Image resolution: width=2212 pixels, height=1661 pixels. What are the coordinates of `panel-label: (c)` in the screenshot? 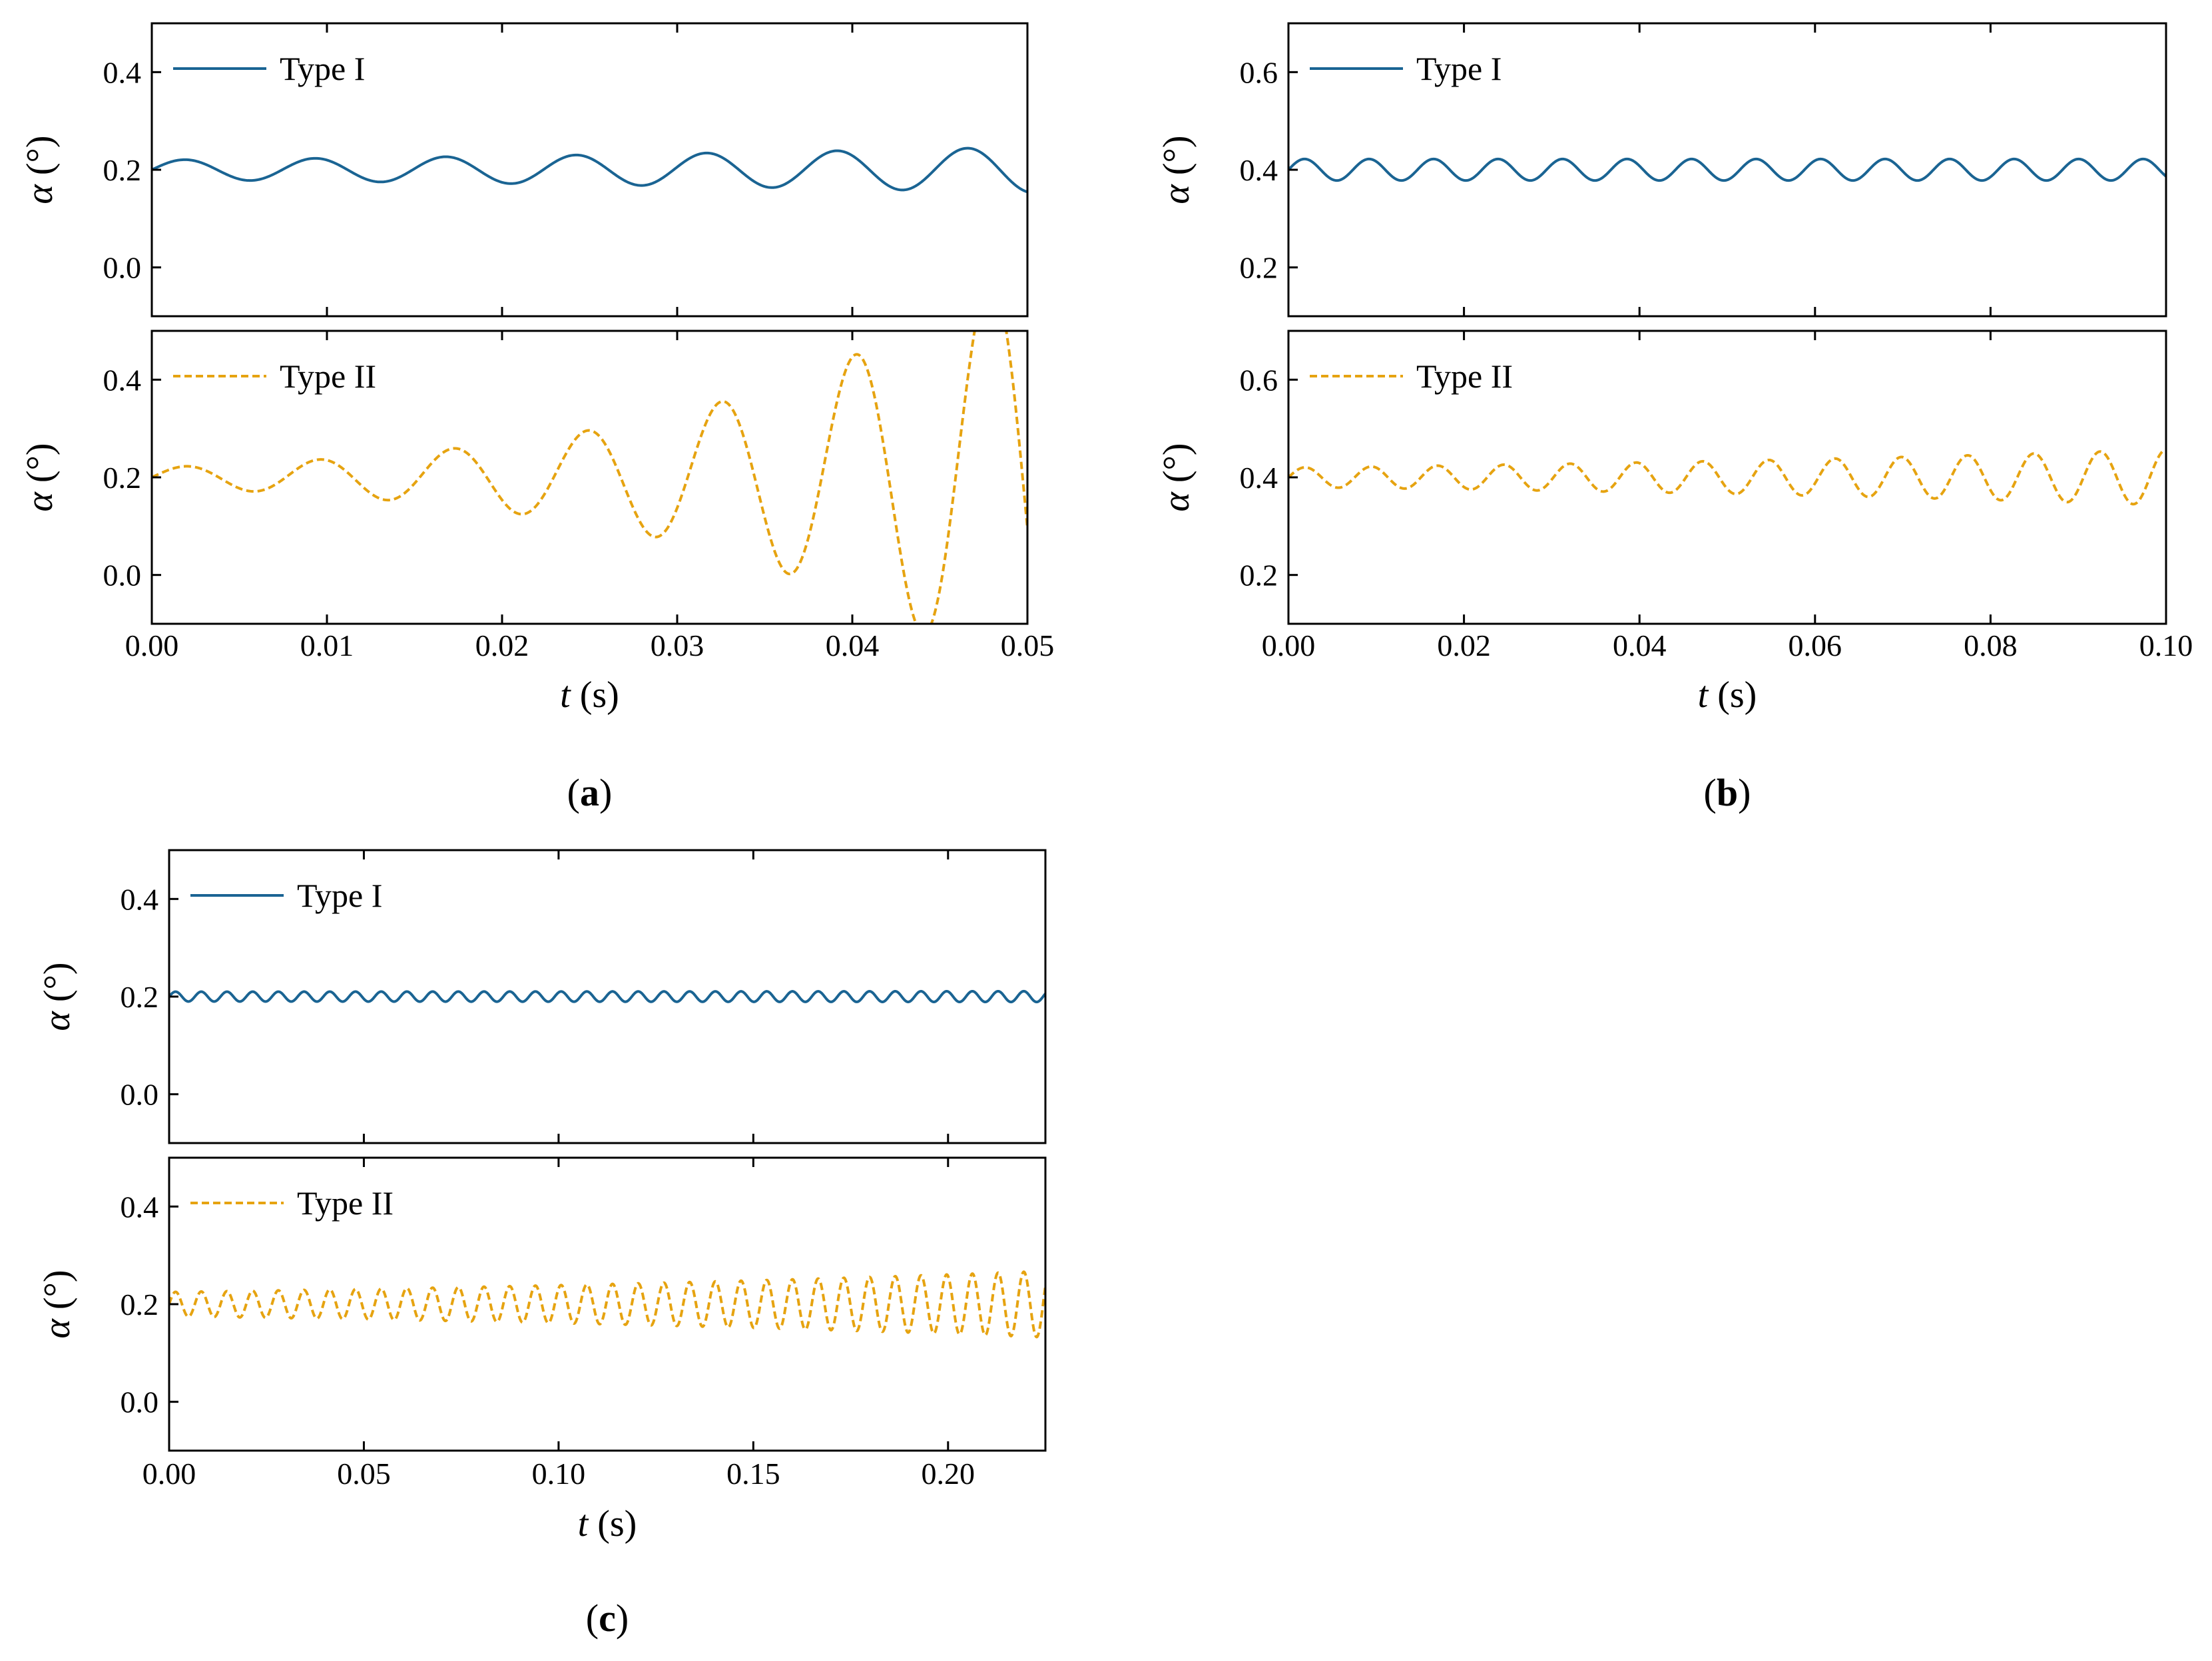 It's located at (608, 1618).